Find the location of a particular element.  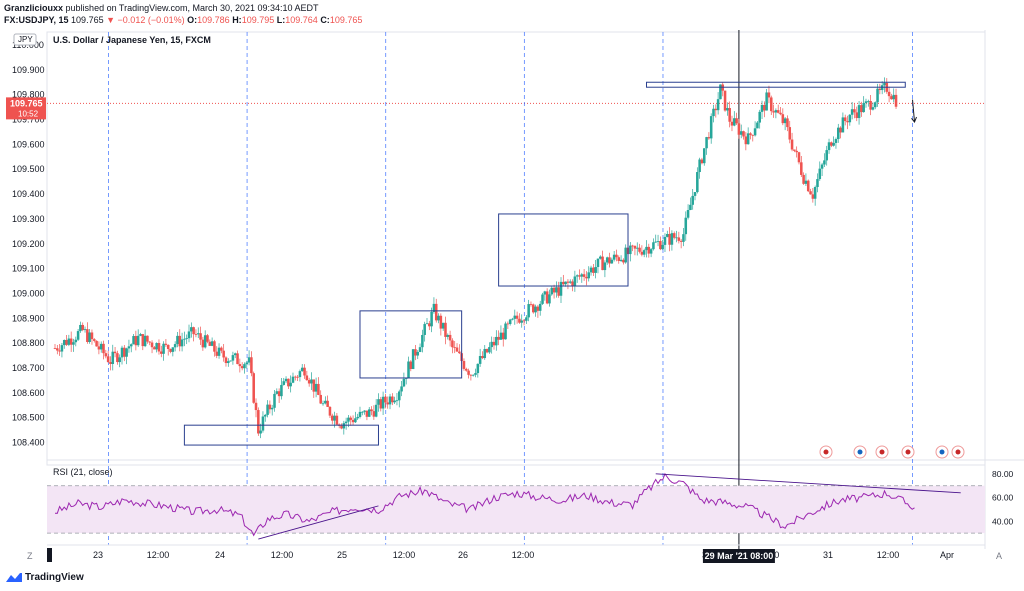

footer-brand: TradingView is located at coordinates (45, 577).